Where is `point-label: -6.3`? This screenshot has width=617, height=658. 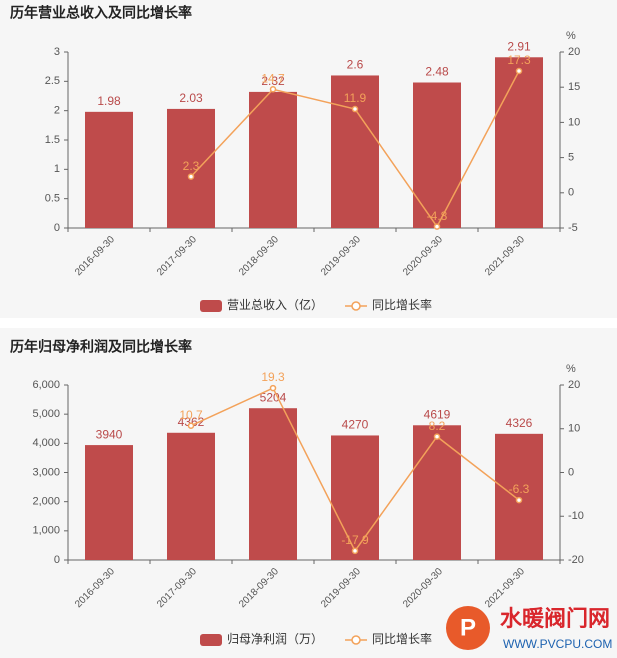
point-label: -6.3 is located at coordinates (519, 489).